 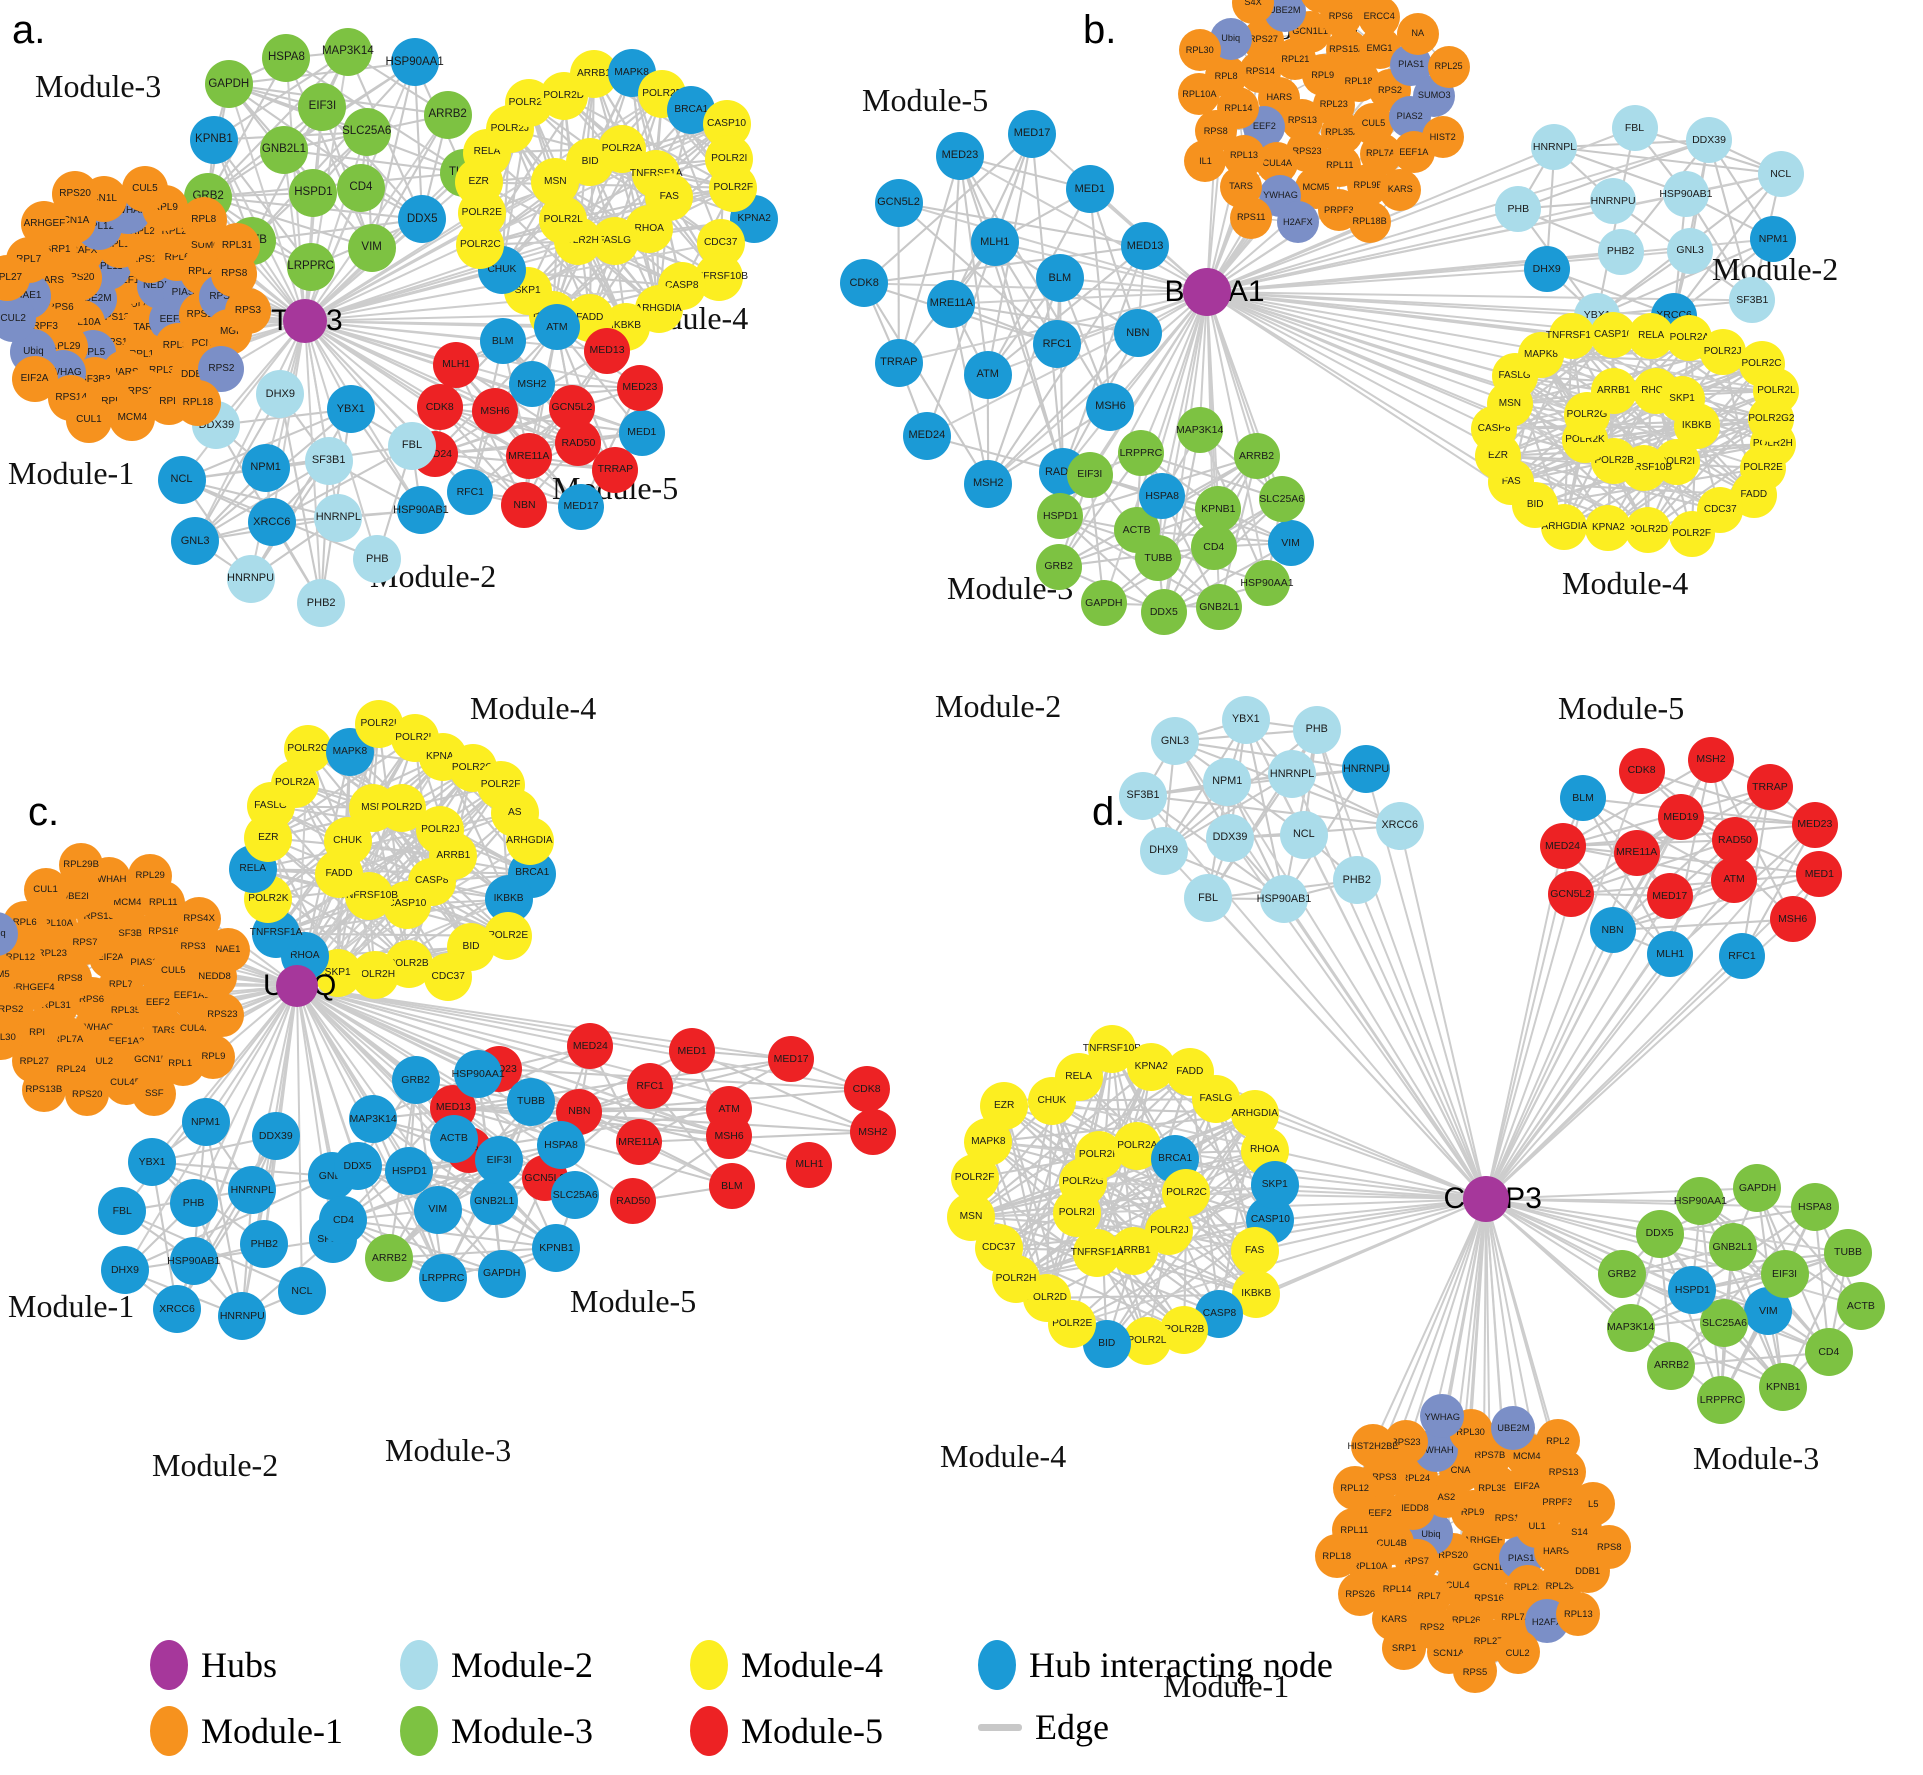 What do you see at coordinates (1373, 1445) in the screenshot?
I see `network-node: HIST2H2BE` at bounding box center [1373, 1445].